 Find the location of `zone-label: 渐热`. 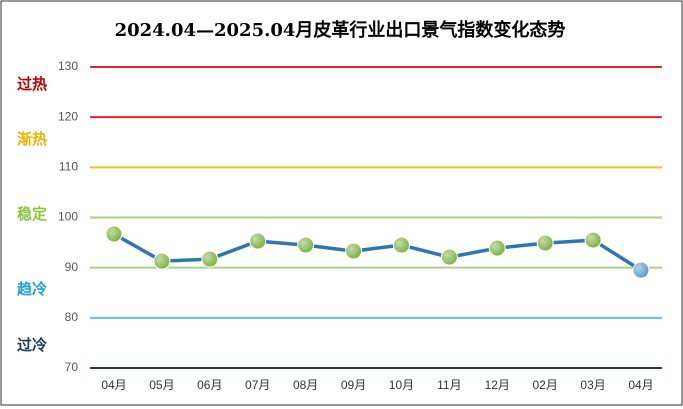

zone-label: 渐热 is located at coordinates (32, 139).